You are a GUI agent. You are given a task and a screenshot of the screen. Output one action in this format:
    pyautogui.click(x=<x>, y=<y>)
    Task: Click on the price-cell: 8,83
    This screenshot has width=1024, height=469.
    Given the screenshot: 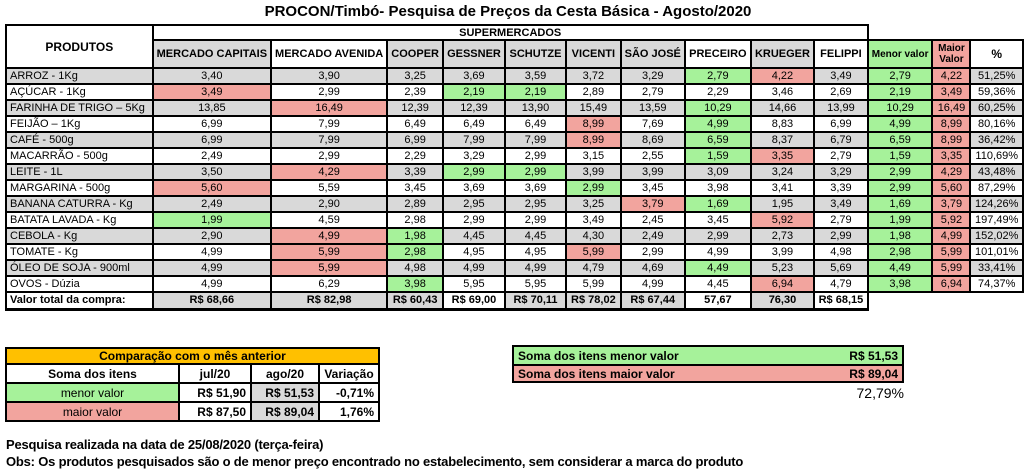 What is the action you would take?
    pyautogui.click(x=782, y=124)
    